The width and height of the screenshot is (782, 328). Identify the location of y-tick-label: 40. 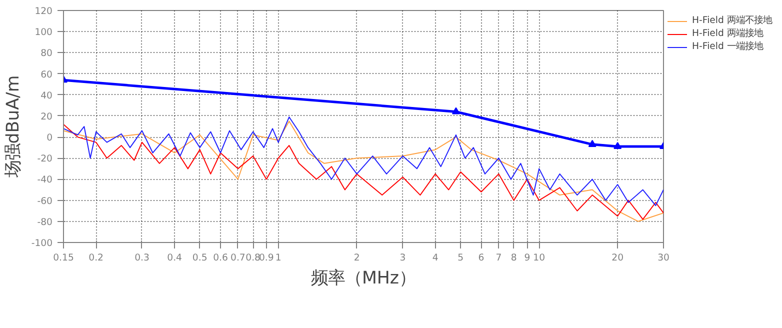
(46, 96).